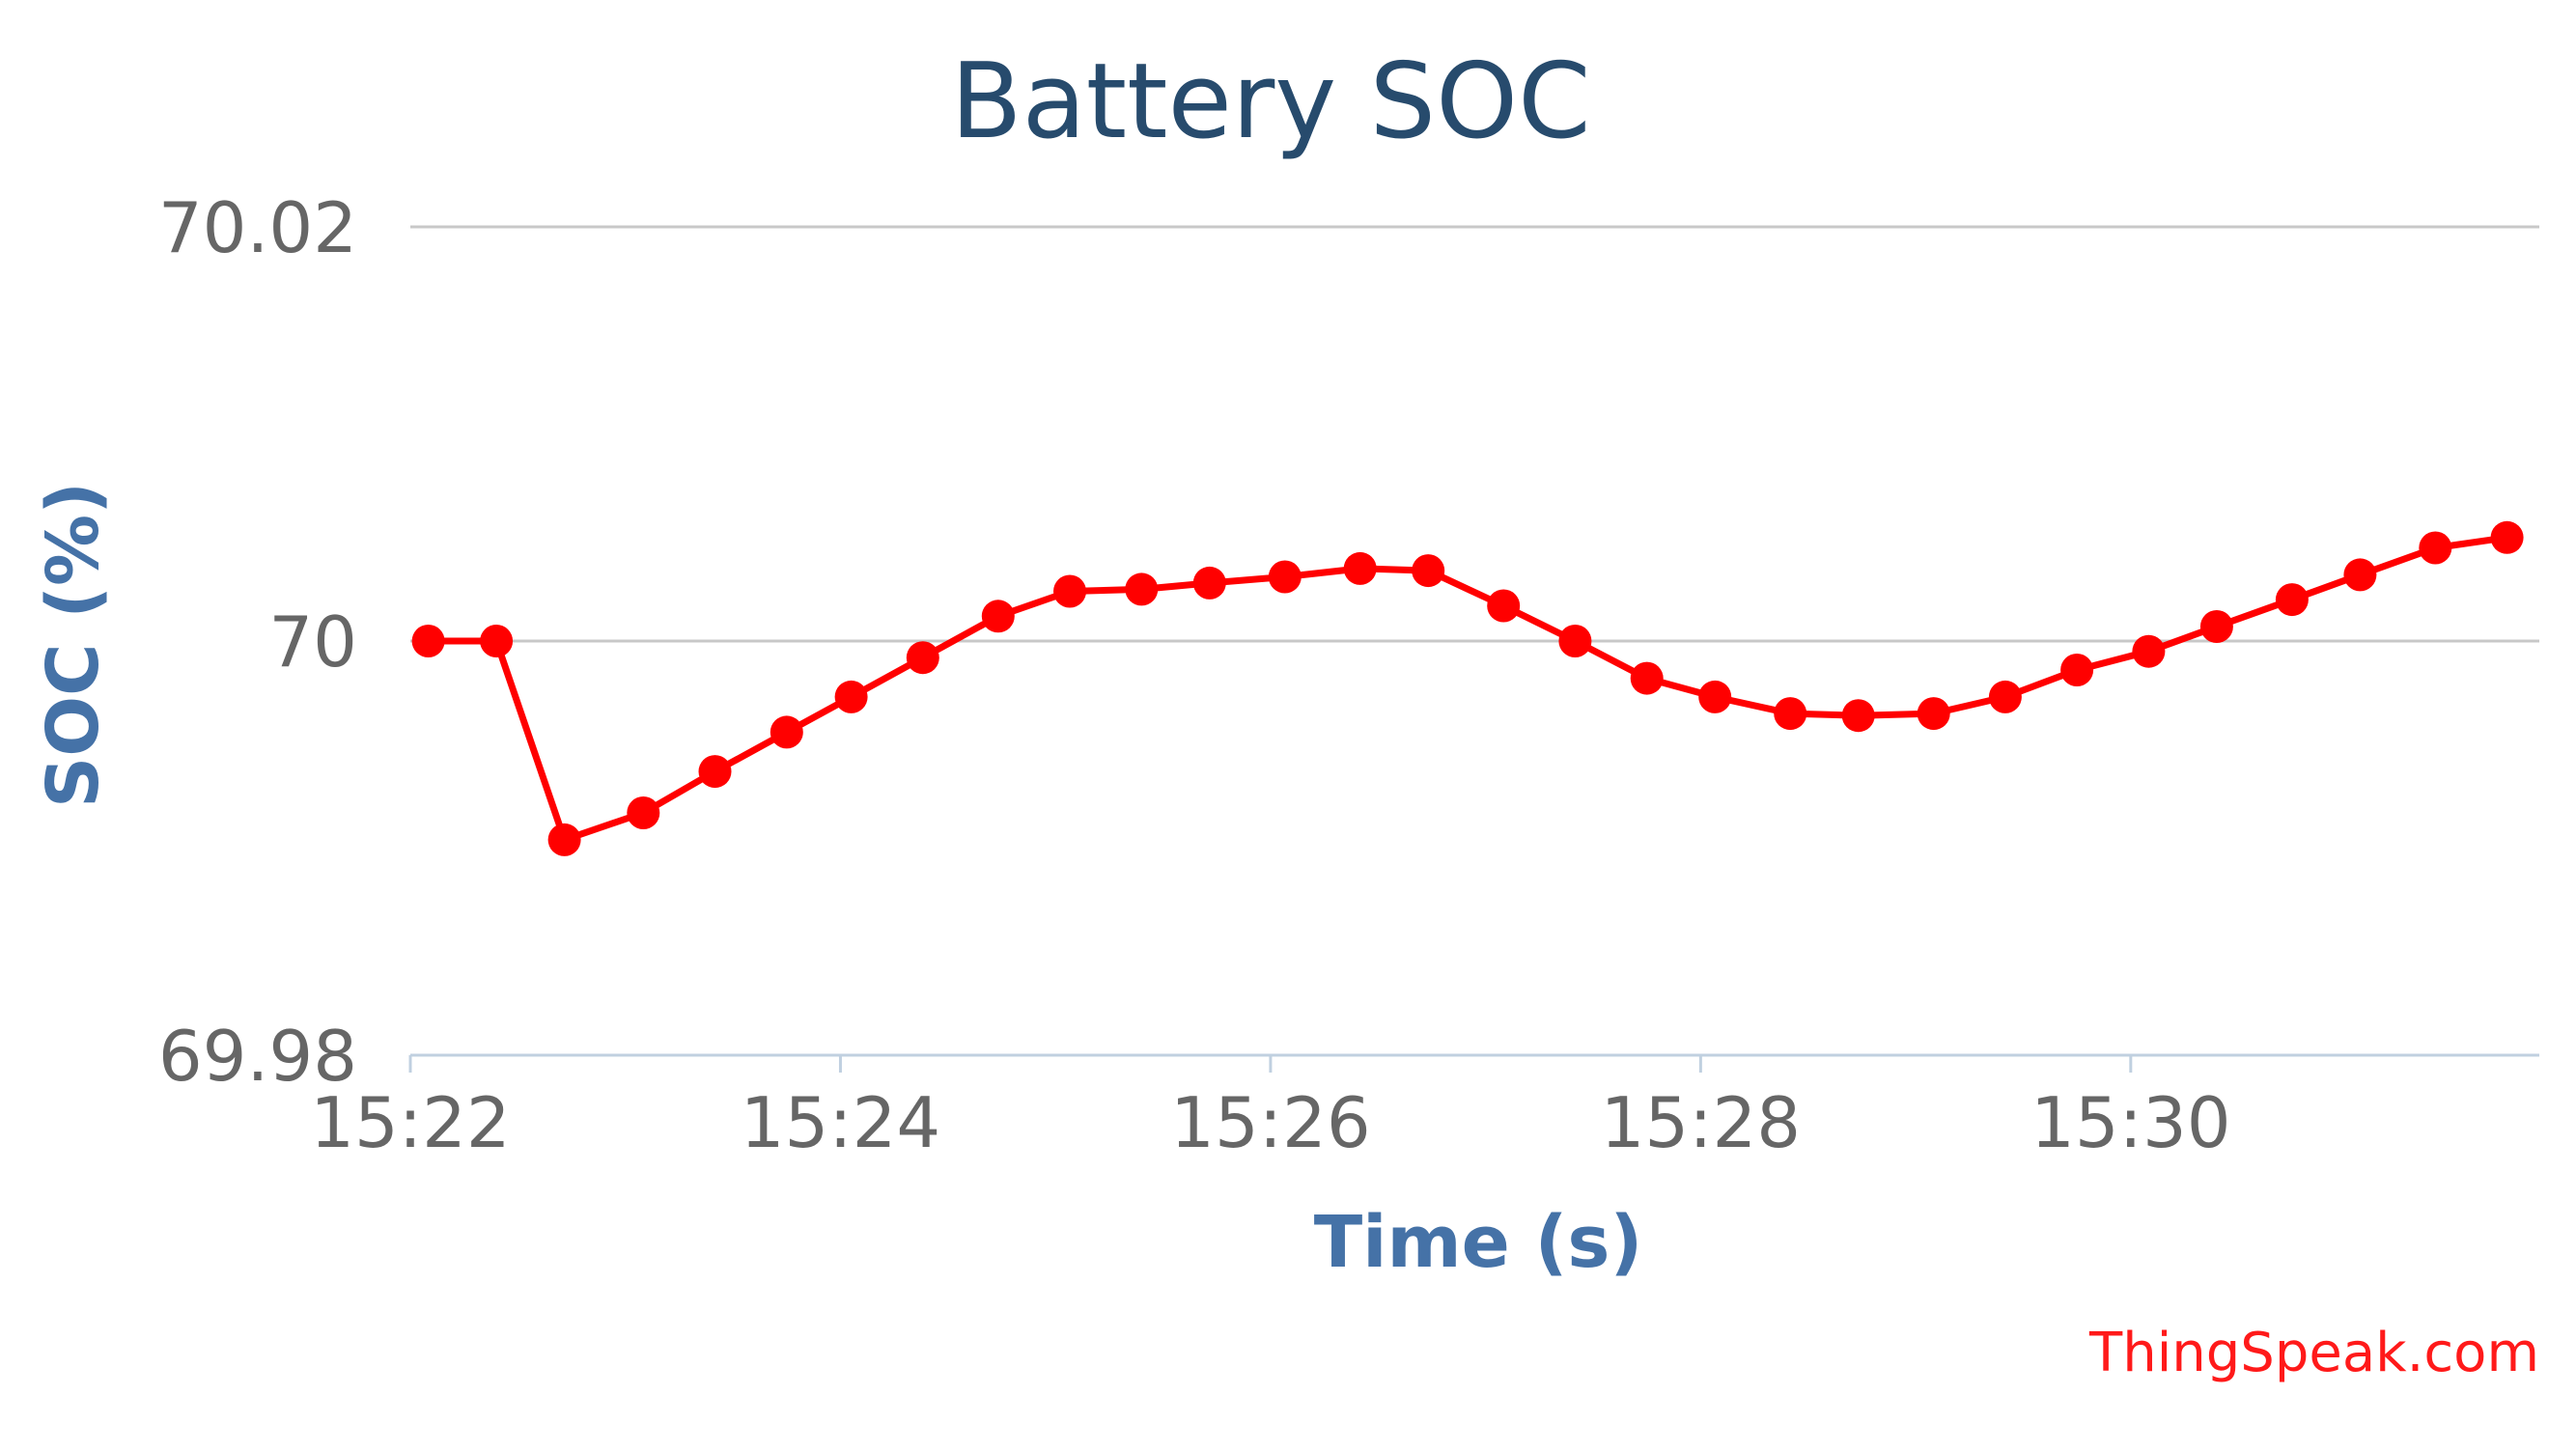 This screenshot has width=2576, height=1451. What do you see at coordinates (258, 642) in the screenshot?
I see `y-axis-tick-labels: 69.98 70 70.02` at bounding box center [258, 642].